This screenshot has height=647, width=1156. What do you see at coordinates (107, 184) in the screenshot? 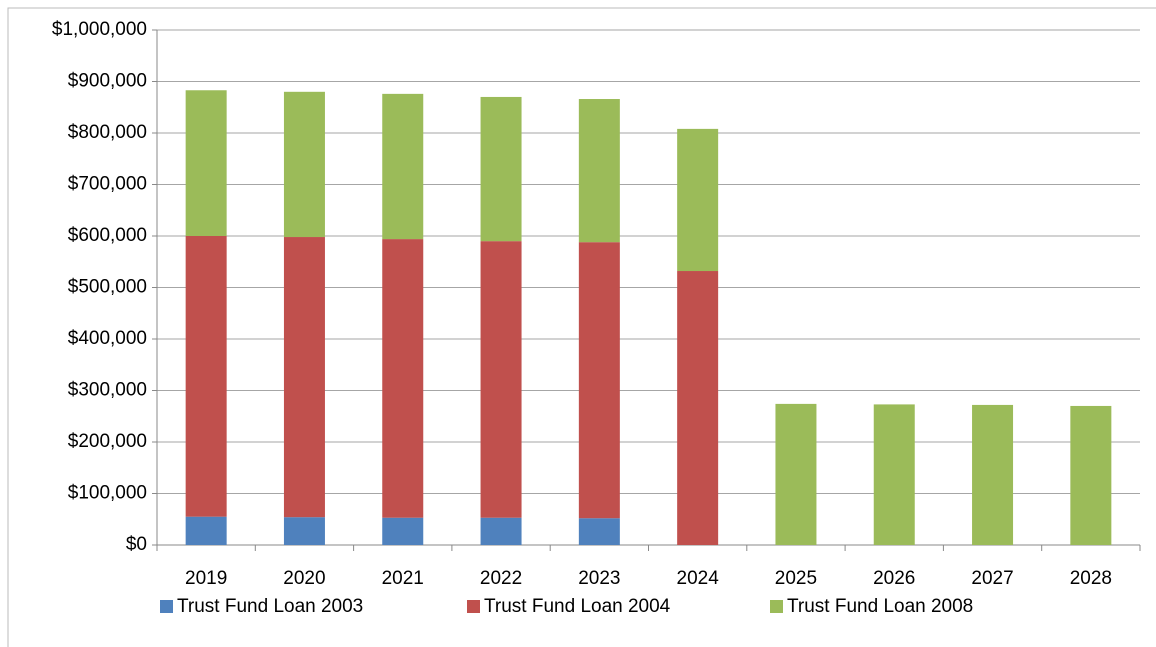
I see `y-tick-label: $700,000` at bounding box center [107, 184].